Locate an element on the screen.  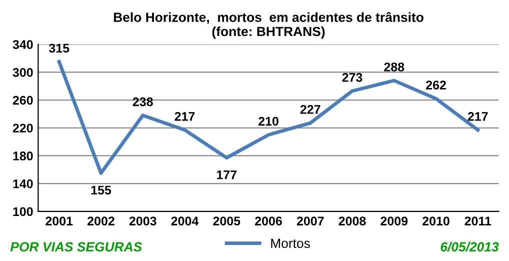
x-tick-label: 2009 is located at coordinates (394, 221).